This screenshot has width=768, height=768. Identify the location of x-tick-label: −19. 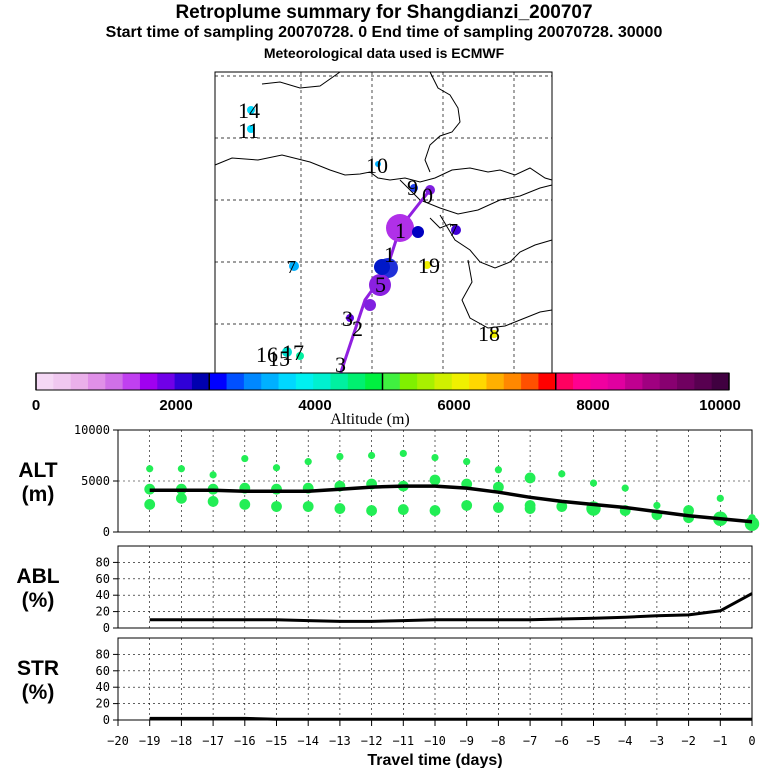
(150, 741).